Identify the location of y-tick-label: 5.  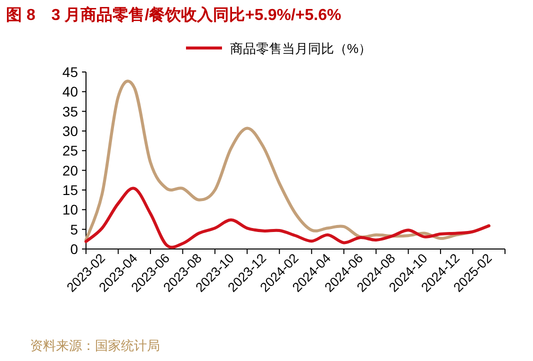
(74, 229).